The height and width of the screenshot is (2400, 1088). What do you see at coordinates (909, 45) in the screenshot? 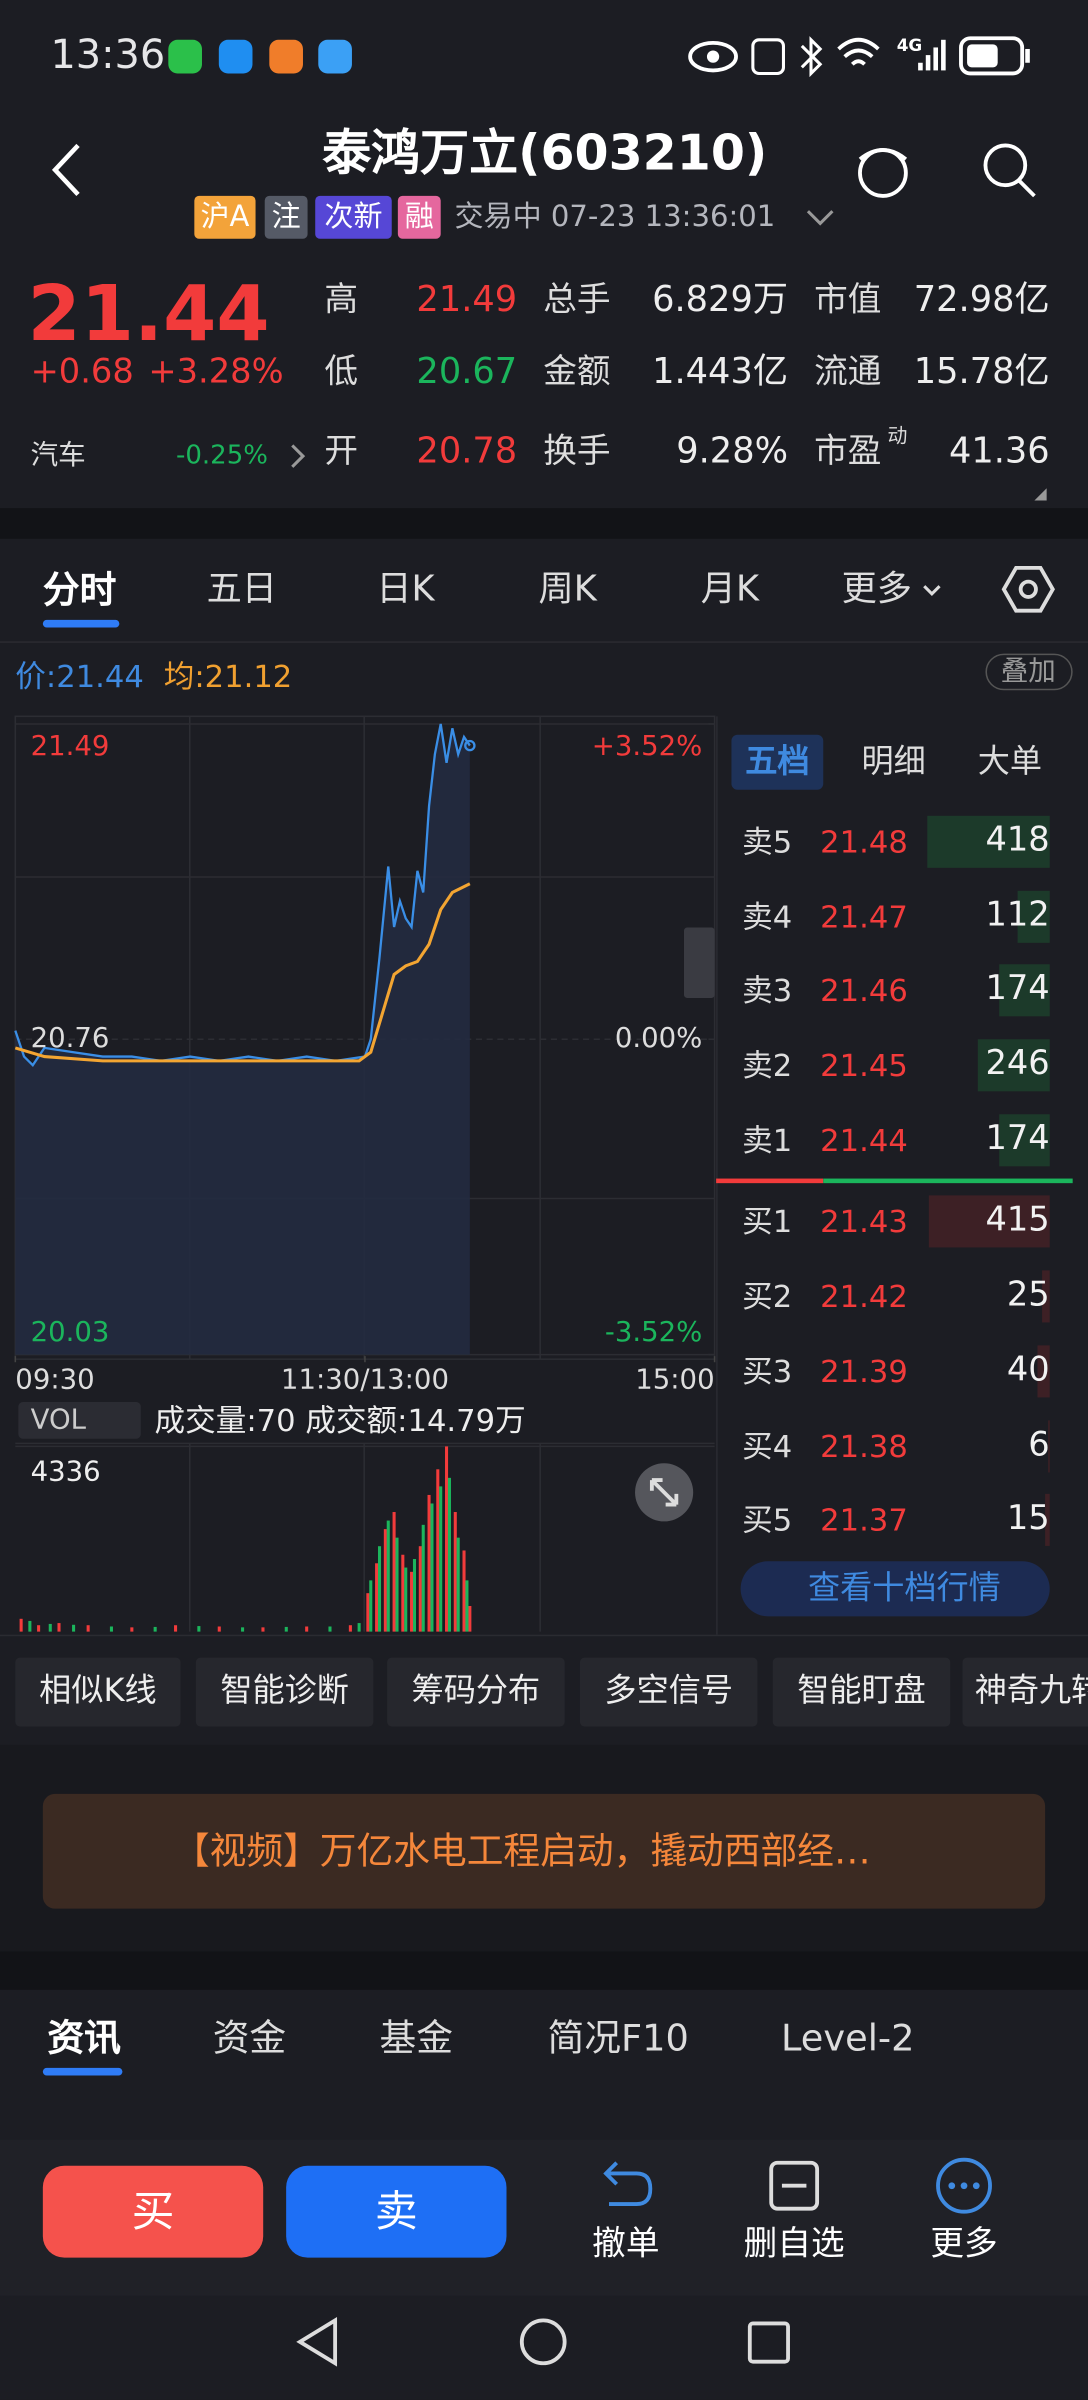
I see `network: 4G` at bounding box center [909, 45].